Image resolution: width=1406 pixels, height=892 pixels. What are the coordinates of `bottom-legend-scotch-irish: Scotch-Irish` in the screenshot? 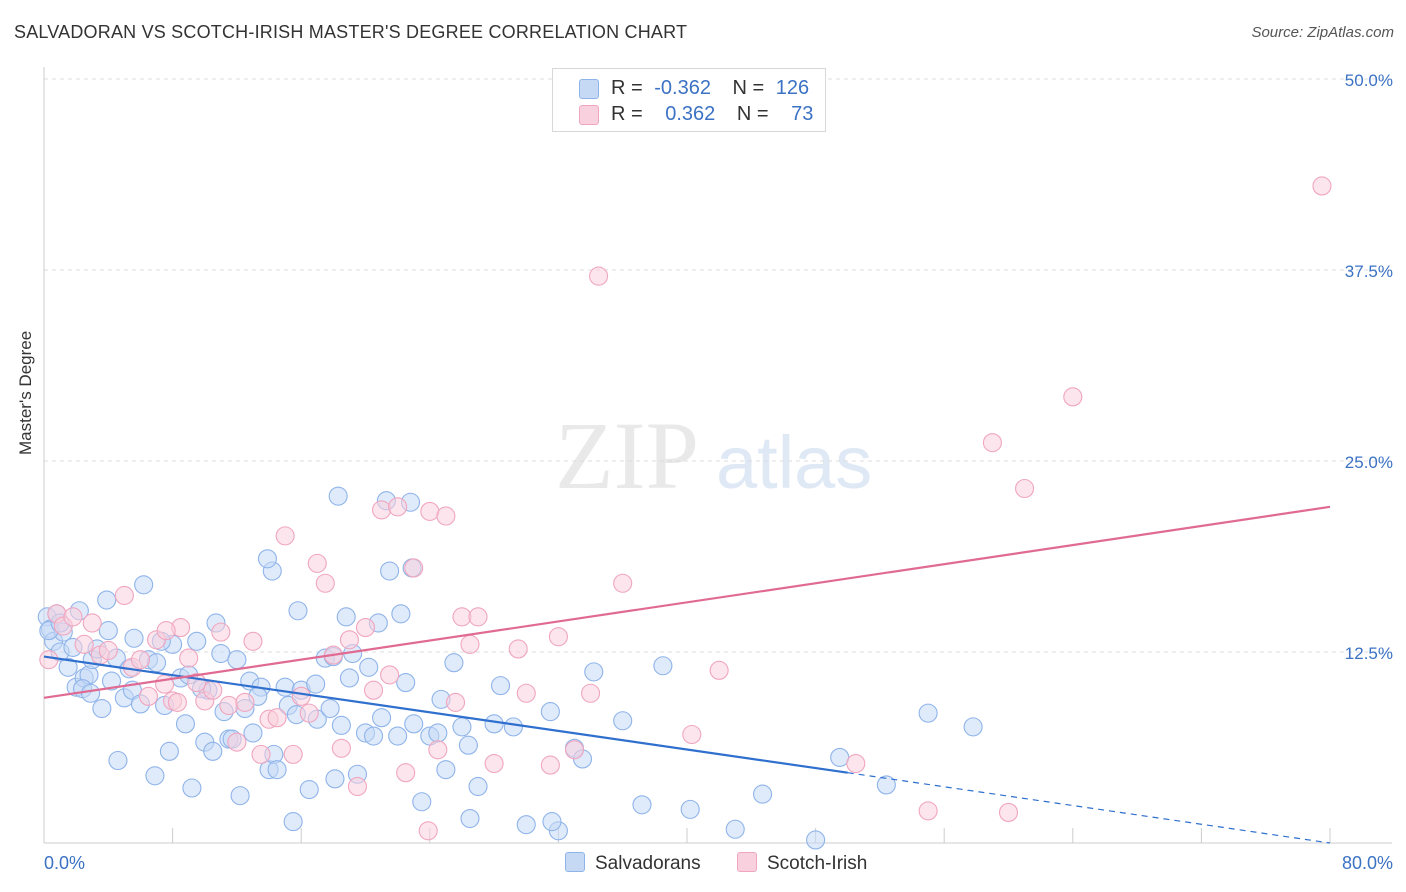 It's located at (802, 863).